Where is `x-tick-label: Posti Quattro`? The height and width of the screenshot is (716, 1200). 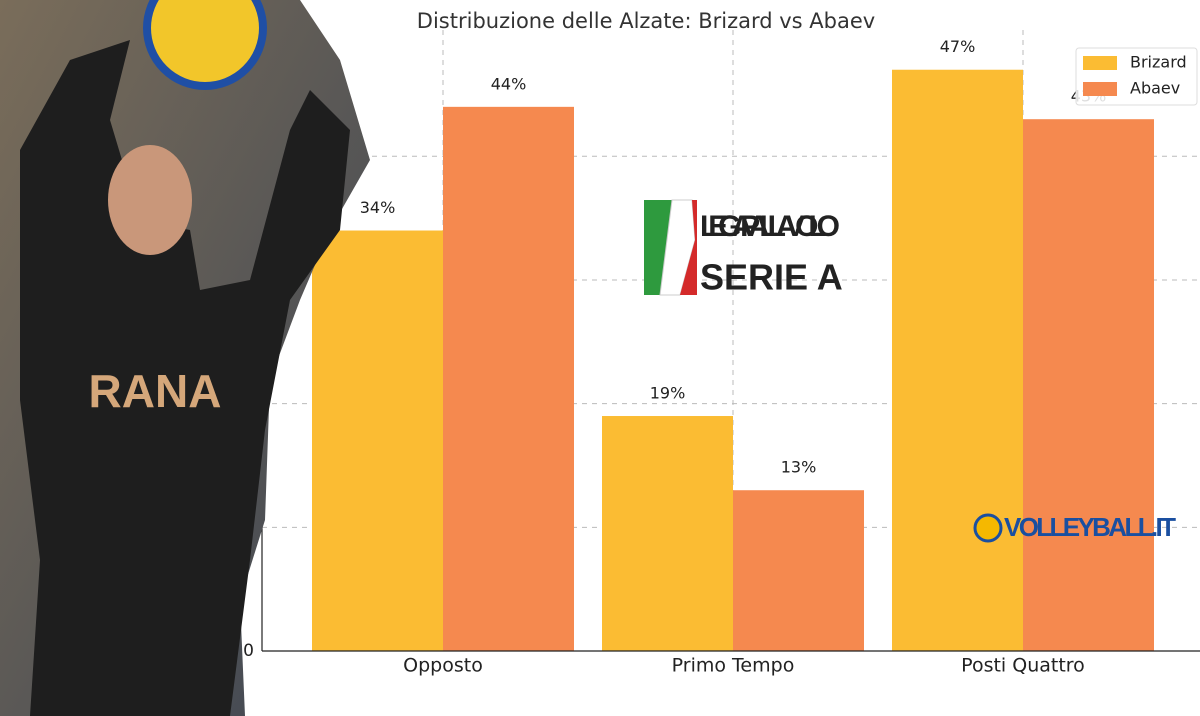
x-tick-label: Posti Quattro is located at coordinates (1023, 666).